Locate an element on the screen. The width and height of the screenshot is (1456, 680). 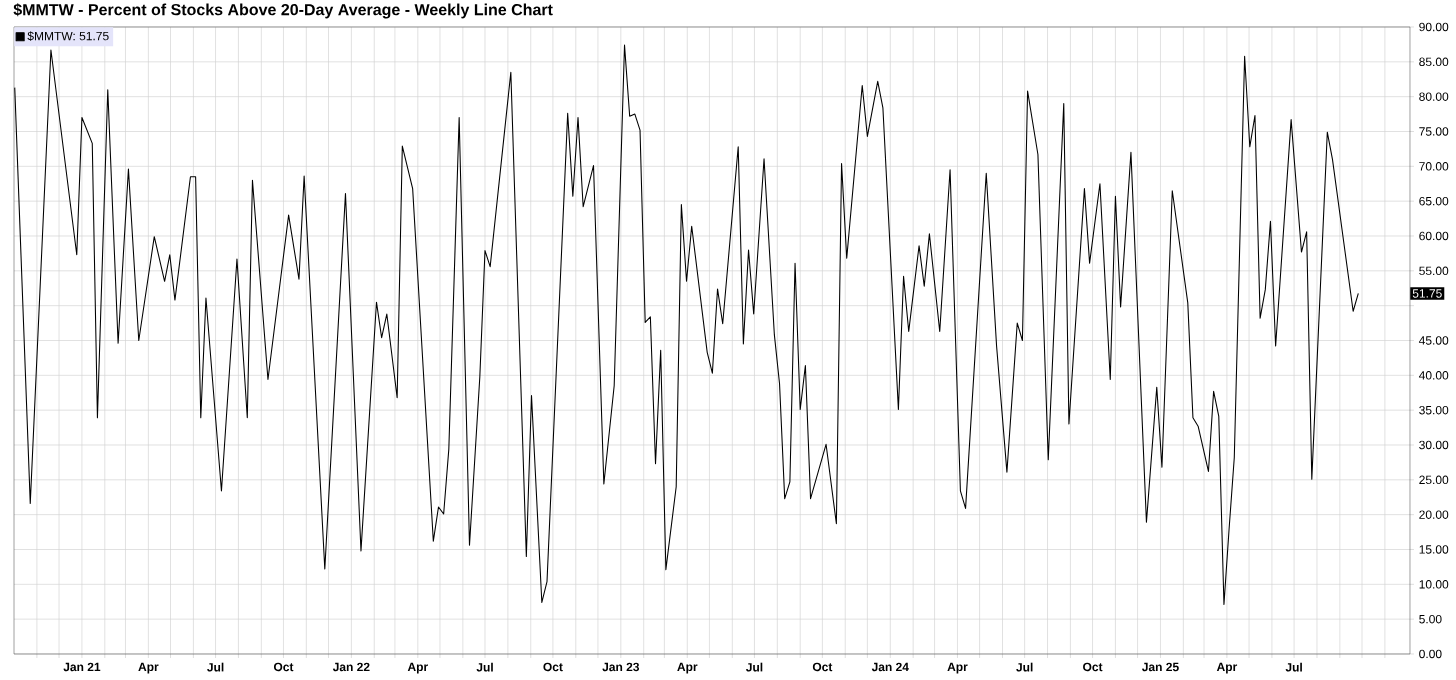
x-tick-label: Jan 21 is located at coordinates (82, 667).